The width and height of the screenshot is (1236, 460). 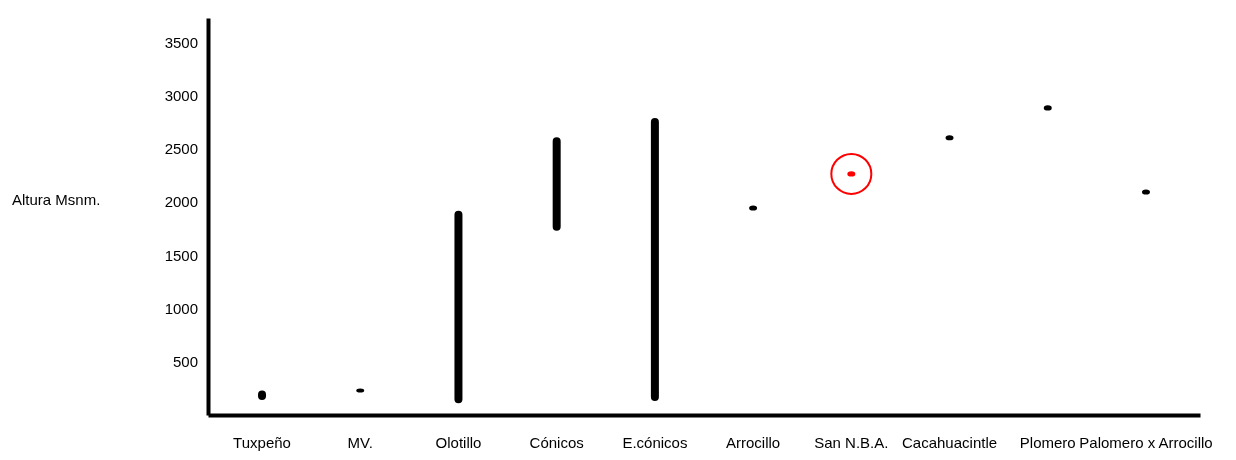 What do you see at coordinates (360, 442) in the screenshot?
I see `x-tick-label: MV.` at bounding box center [360, 442].